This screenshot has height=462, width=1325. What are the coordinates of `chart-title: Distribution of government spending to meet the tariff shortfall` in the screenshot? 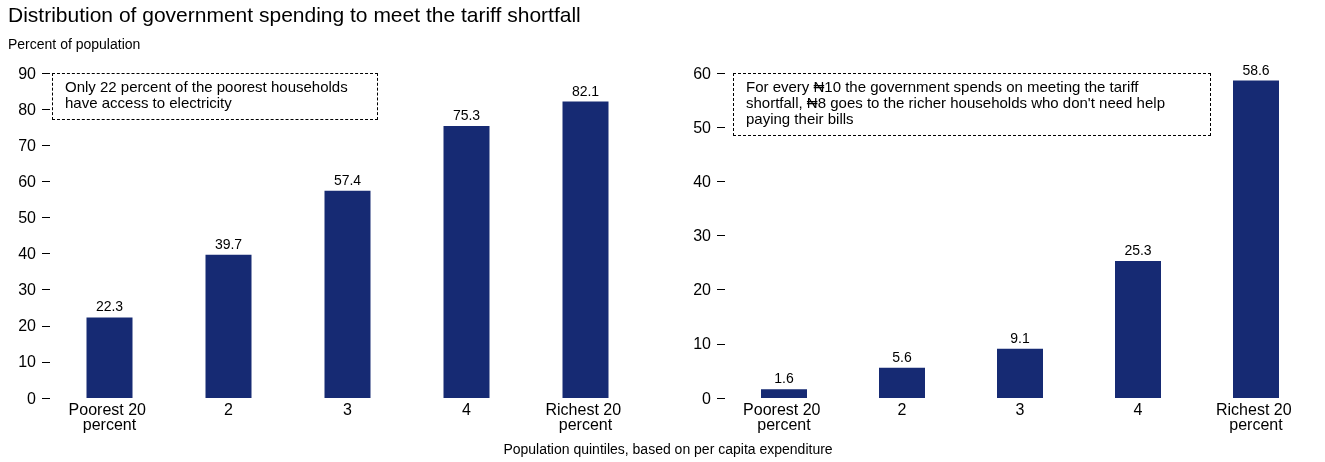 It's located at (294, 15).